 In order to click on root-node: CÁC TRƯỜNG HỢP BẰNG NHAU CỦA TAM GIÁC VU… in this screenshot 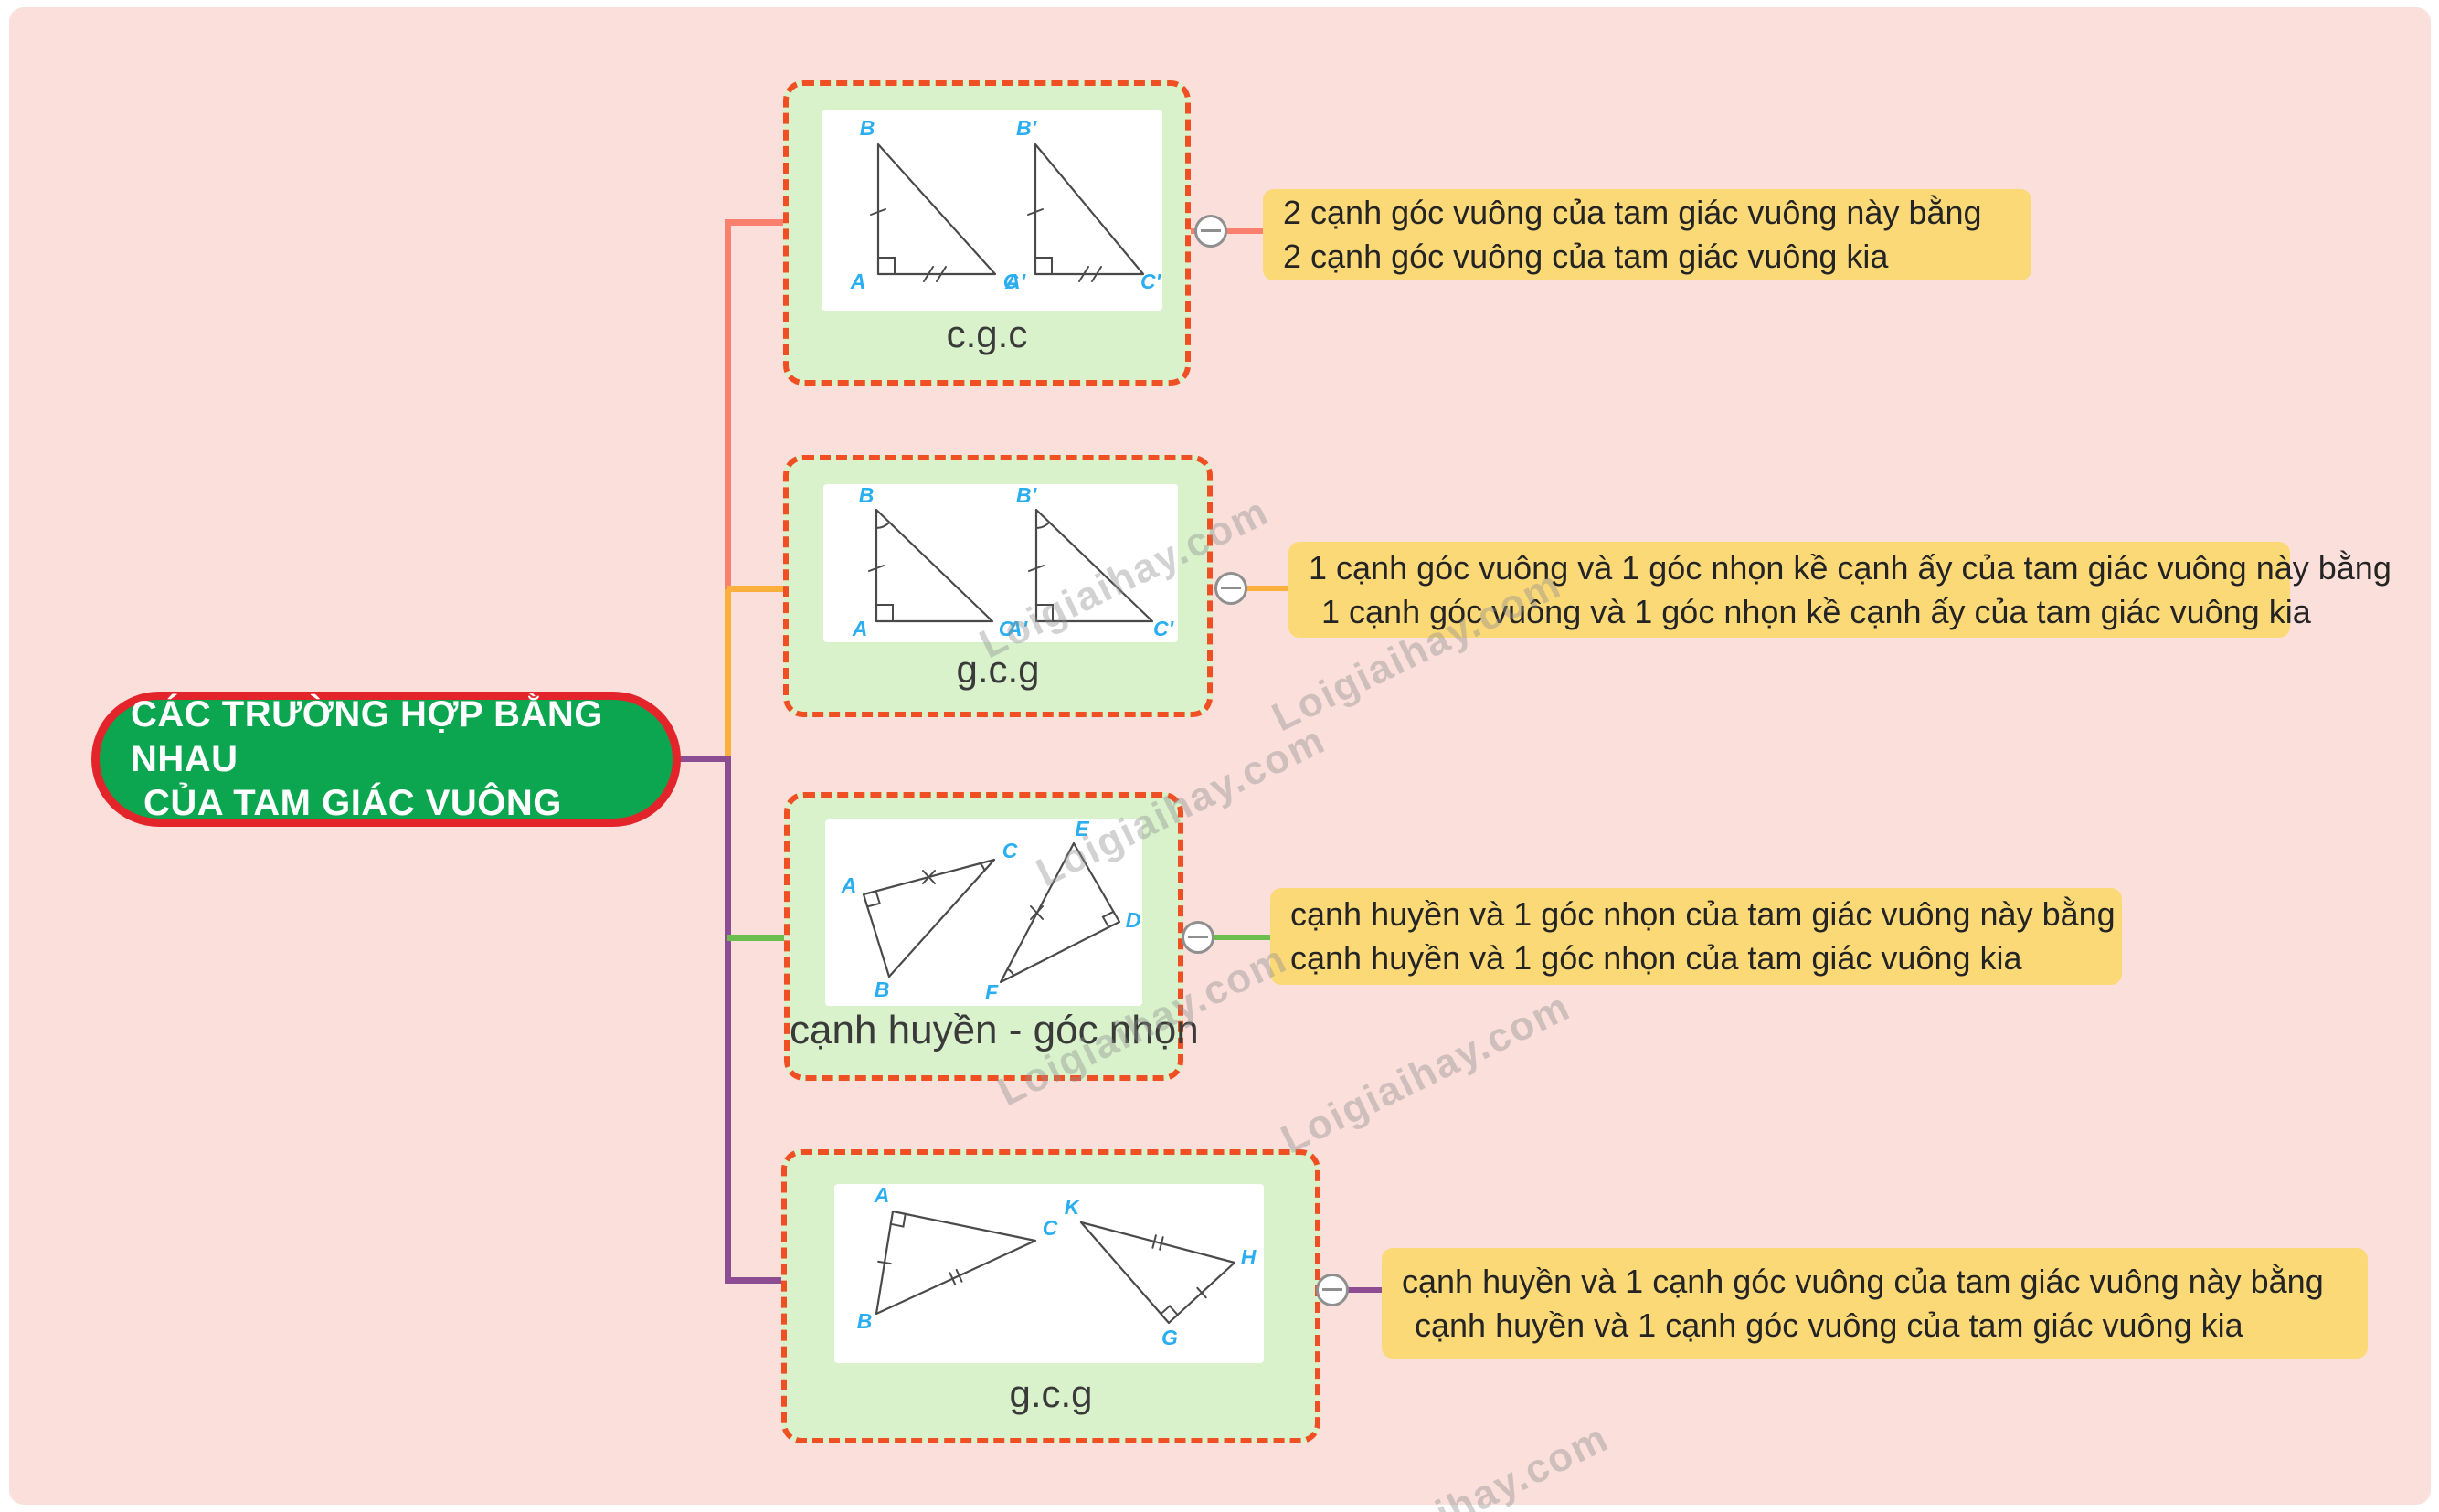, I will do `click(386, 759)`.